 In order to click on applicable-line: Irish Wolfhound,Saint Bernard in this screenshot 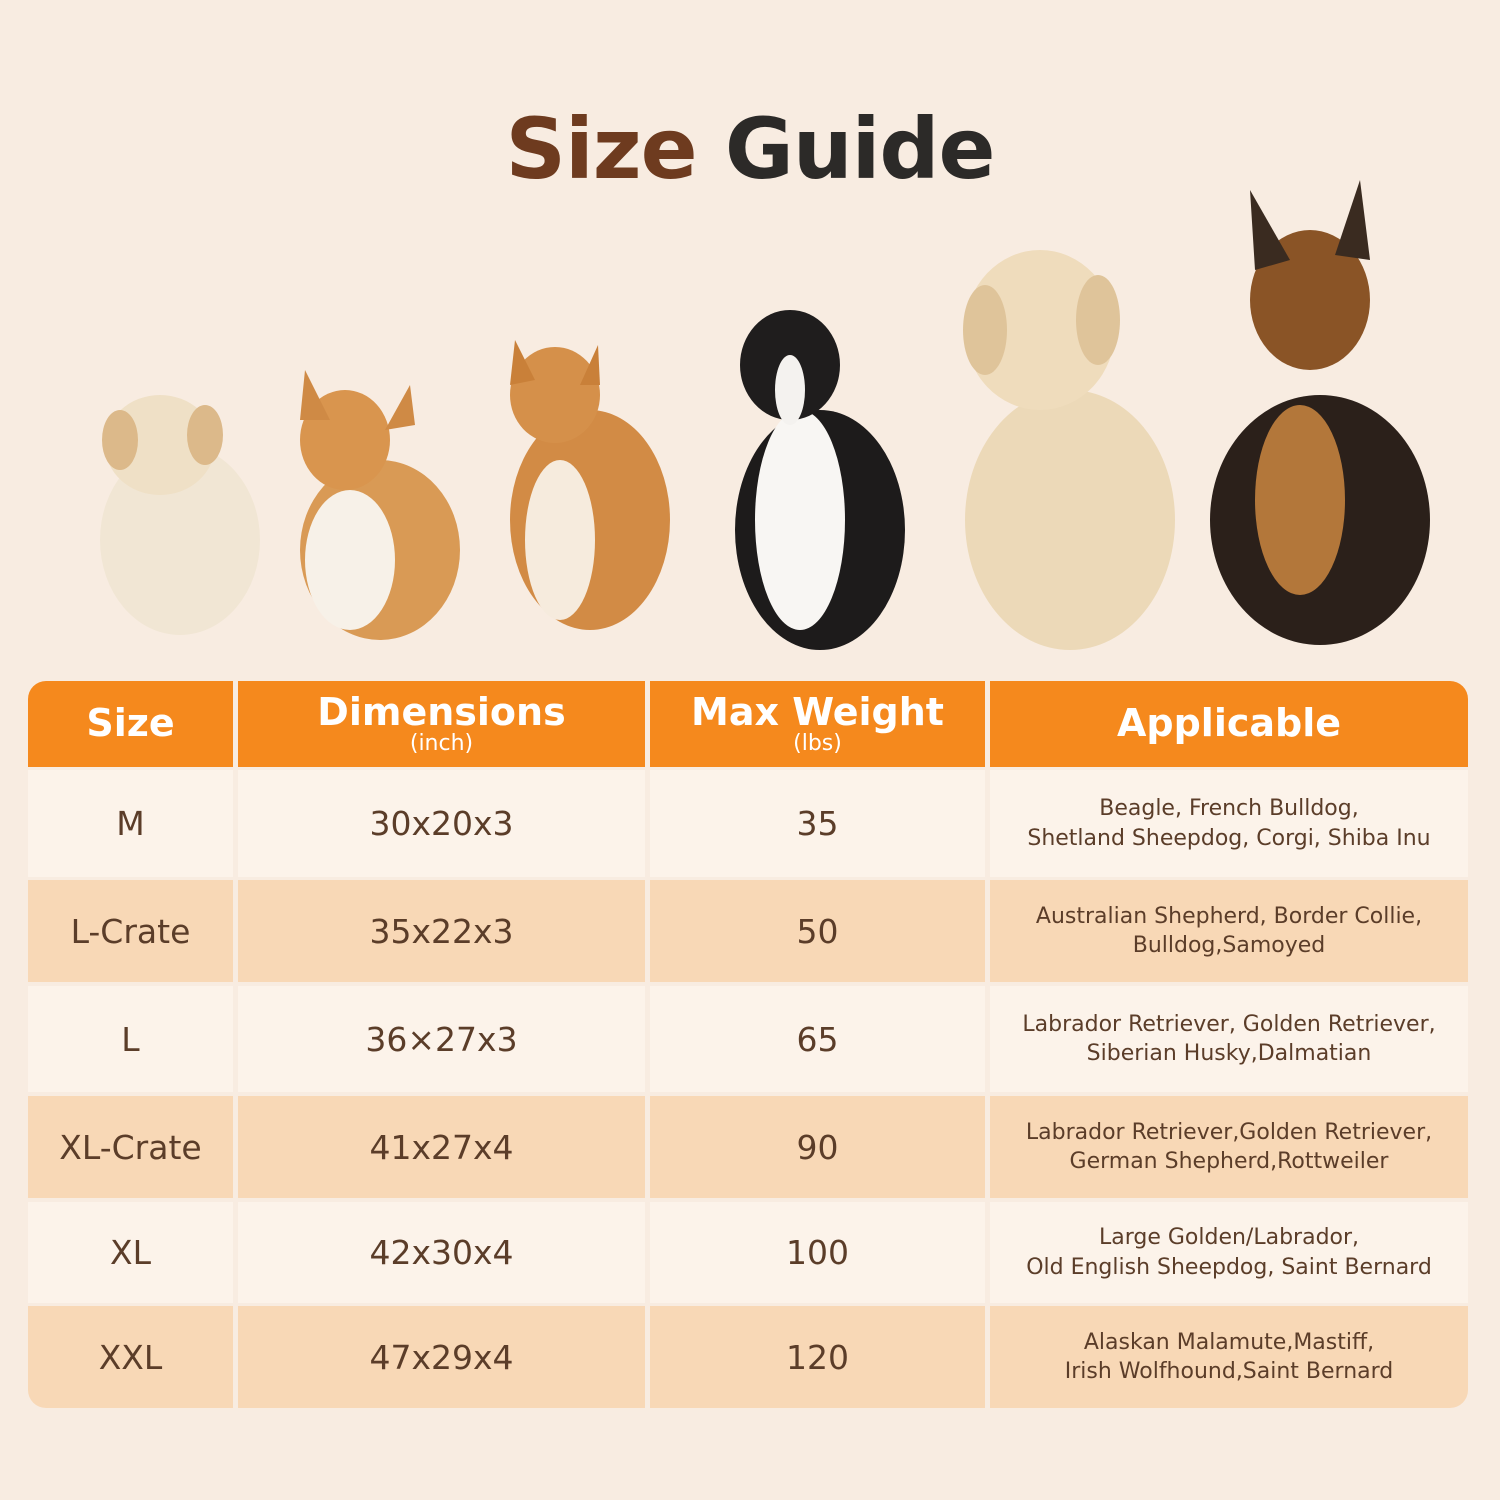, I will do `click(1229, 1371)`.